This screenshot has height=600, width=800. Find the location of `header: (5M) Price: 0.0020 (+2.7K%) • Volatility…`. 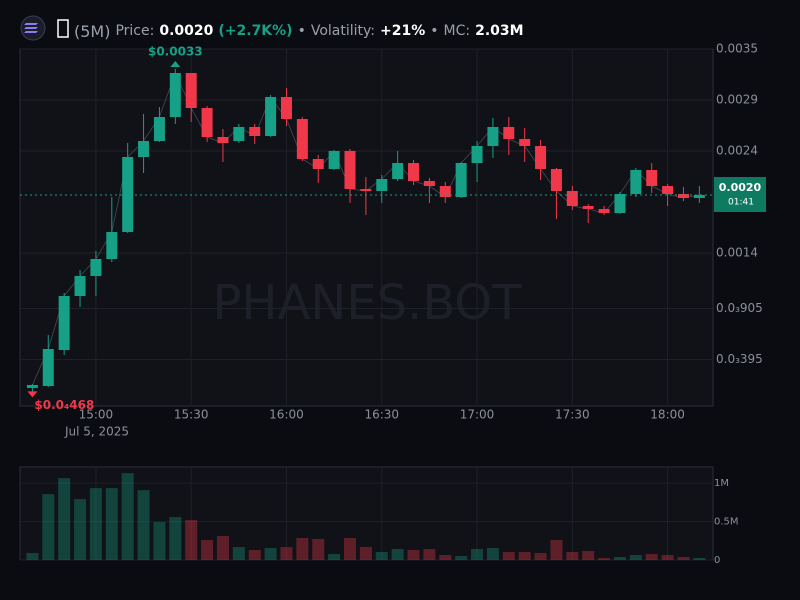

header: (5M) Price: 0.0020 (+2.7K%) • Volatility… is located at coordinates (299, 31).